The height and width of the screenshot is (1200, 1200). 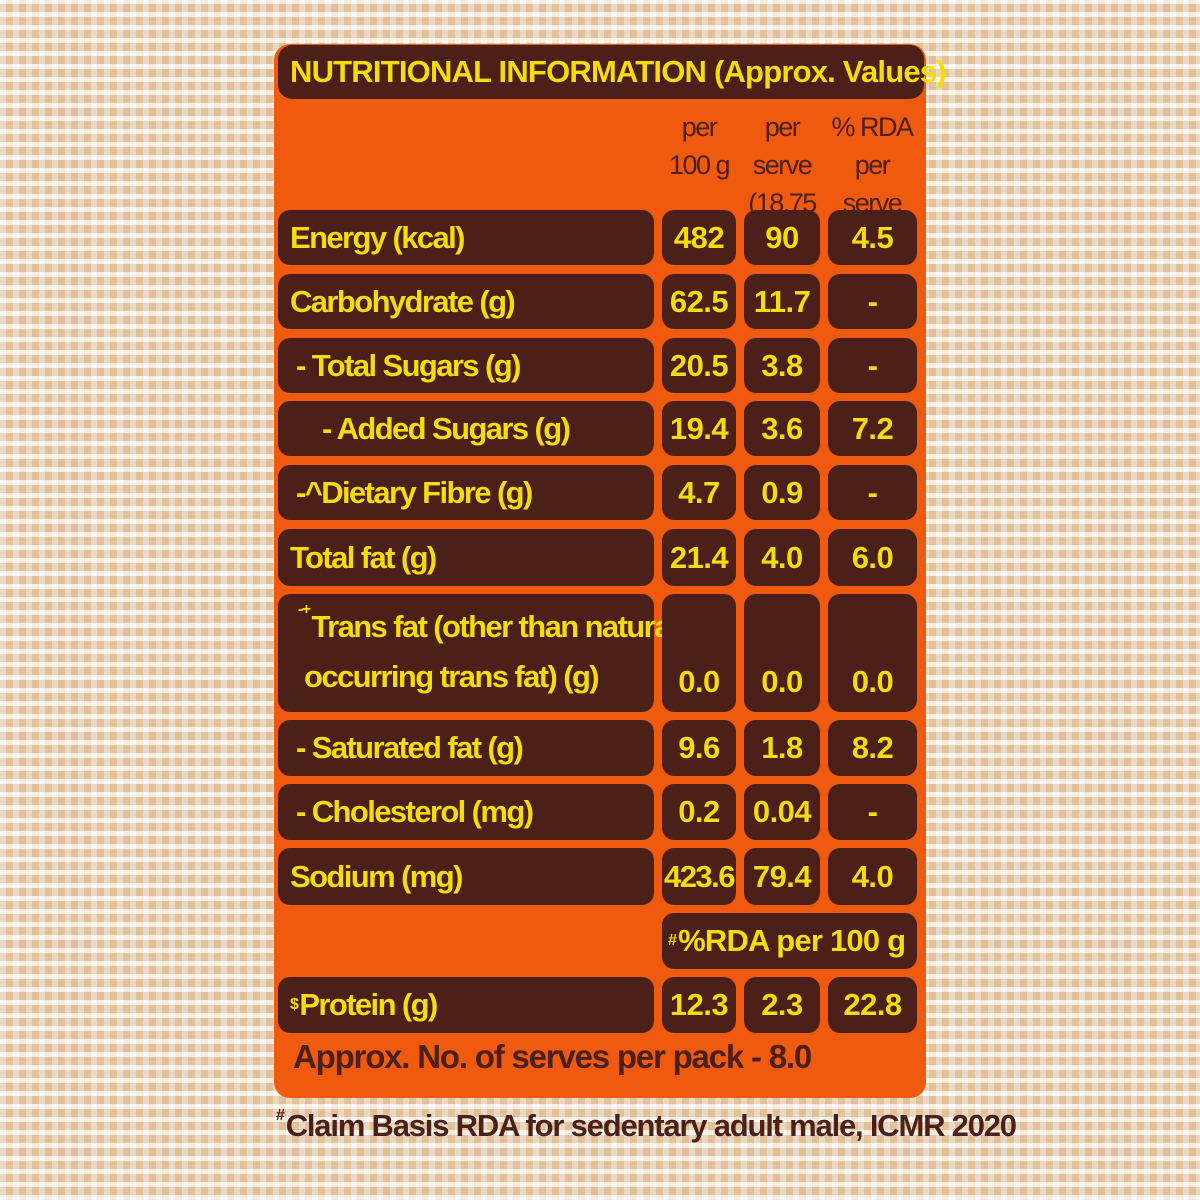 I want to click on energy-rda: 4.5, so click(x=872, y=237).